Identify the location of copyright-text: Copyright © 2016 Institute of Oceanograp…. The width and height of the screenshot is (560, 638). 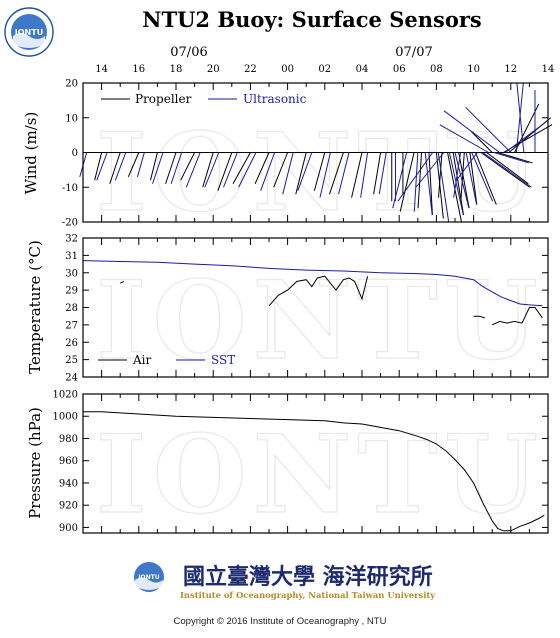
(280, 621).